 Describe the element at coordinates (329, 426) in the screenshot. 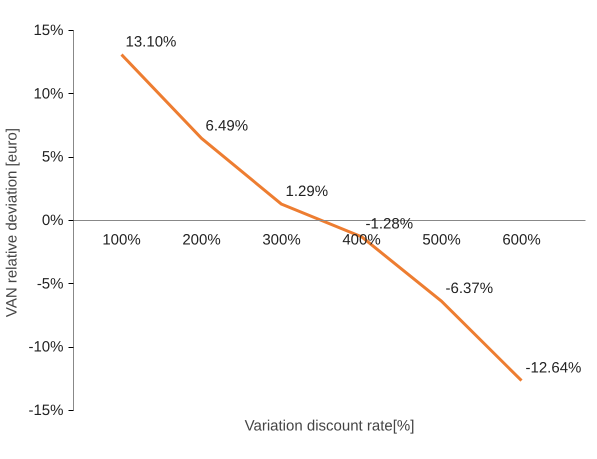

I see `x-axis-title: Variation discount rate[%]` at that location.